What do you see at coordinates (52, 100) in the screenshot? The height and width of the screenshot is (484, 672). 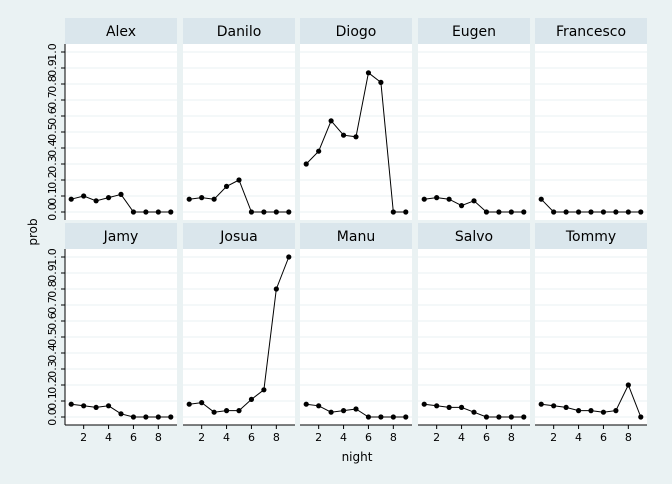 I see `y-tick-label: 0.7` at bounding box center [52, 100].